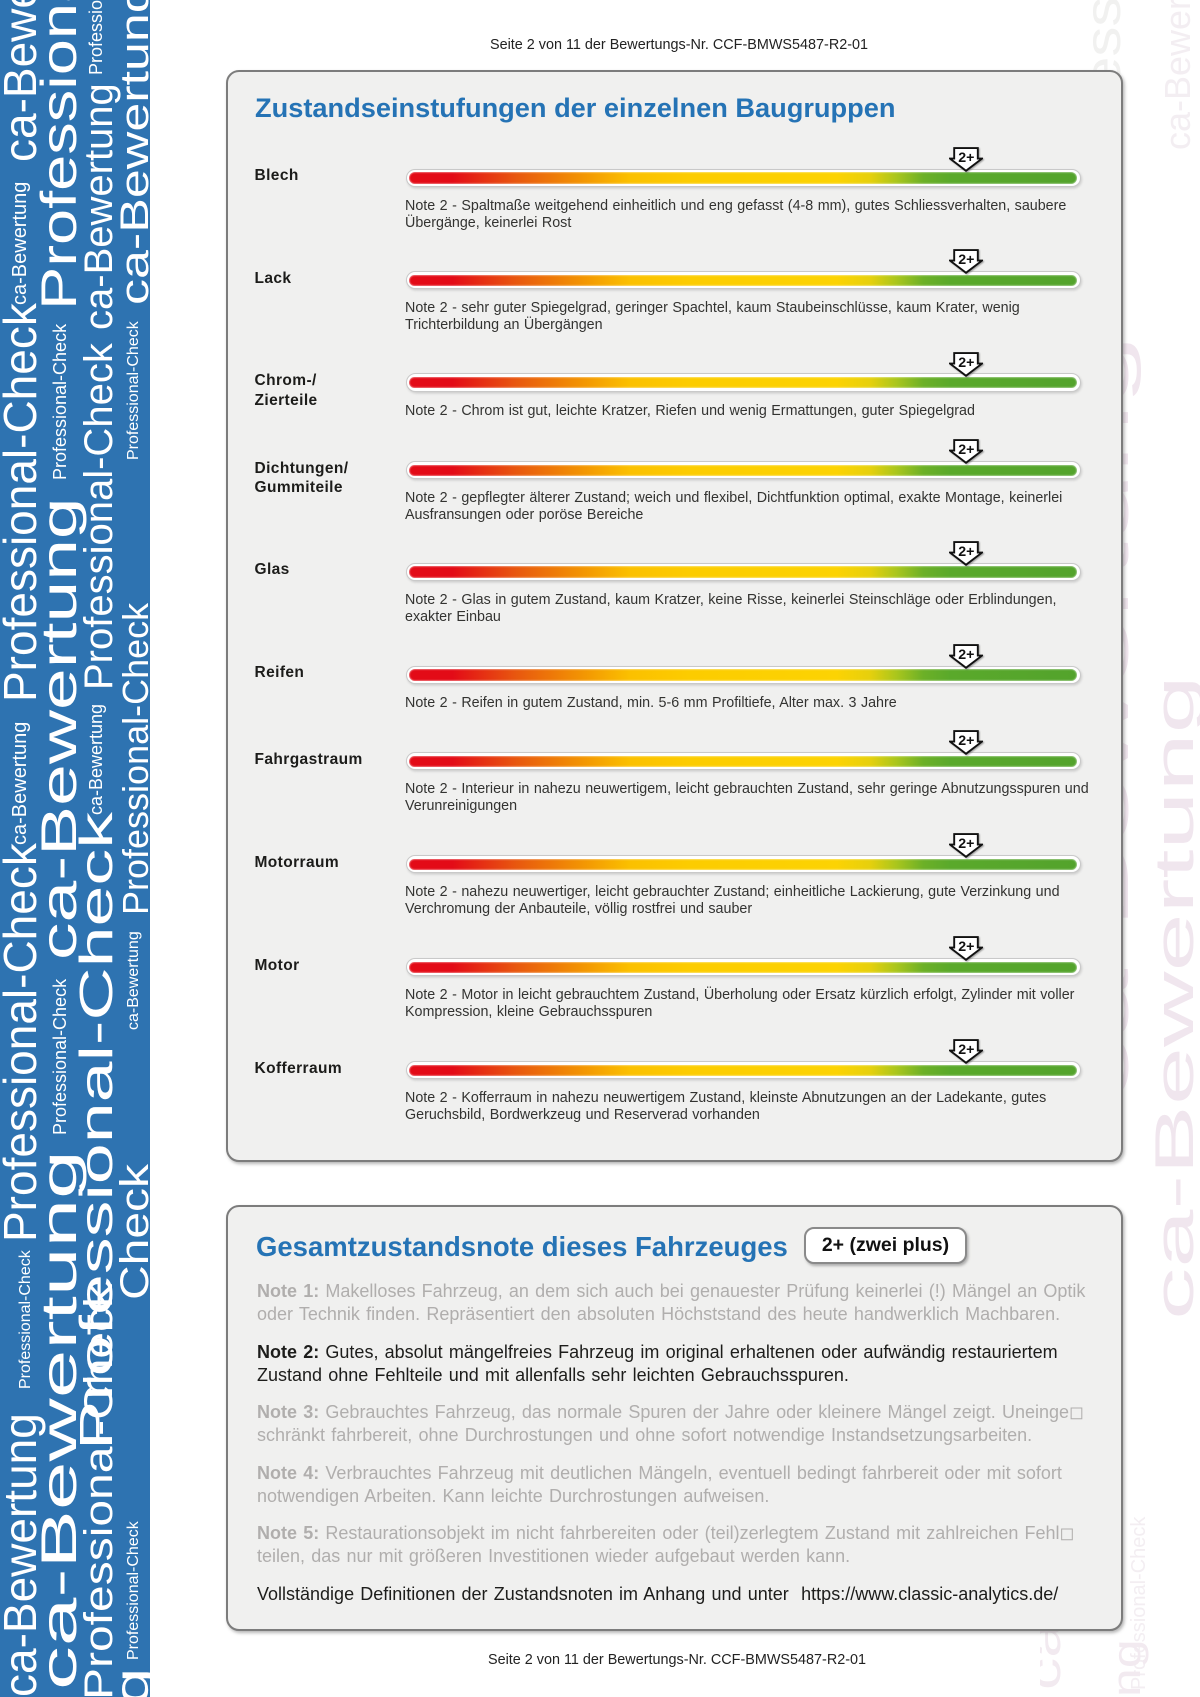  What do you see at coordinates (131, 1231) in the screenshot?
I see `svg-text: Check` at bounding box center [131, 1231].